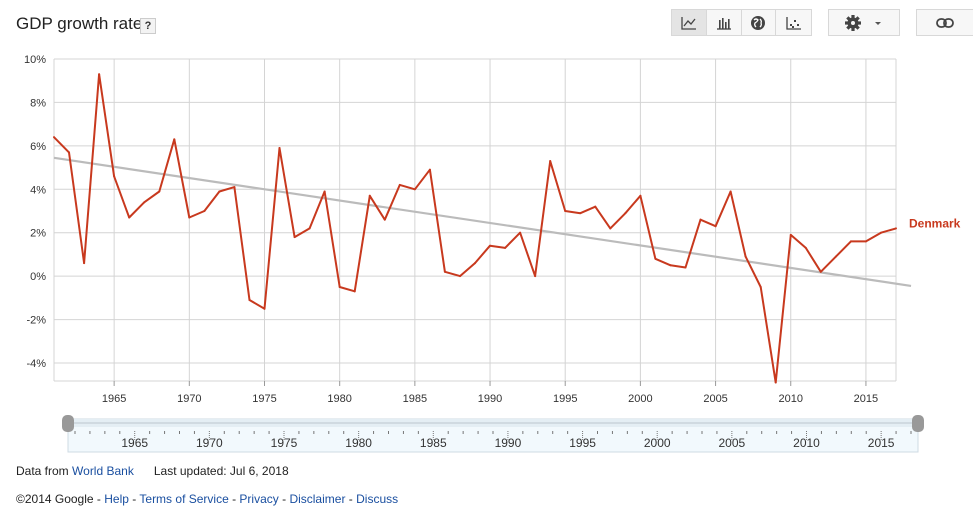 Image resolution: width=973 pixels, height=525 pixels. What do you see at coordinates (866, 399) in the screenshot?
I see `x-tick-label: 2015` at bounding box center [866, 399].